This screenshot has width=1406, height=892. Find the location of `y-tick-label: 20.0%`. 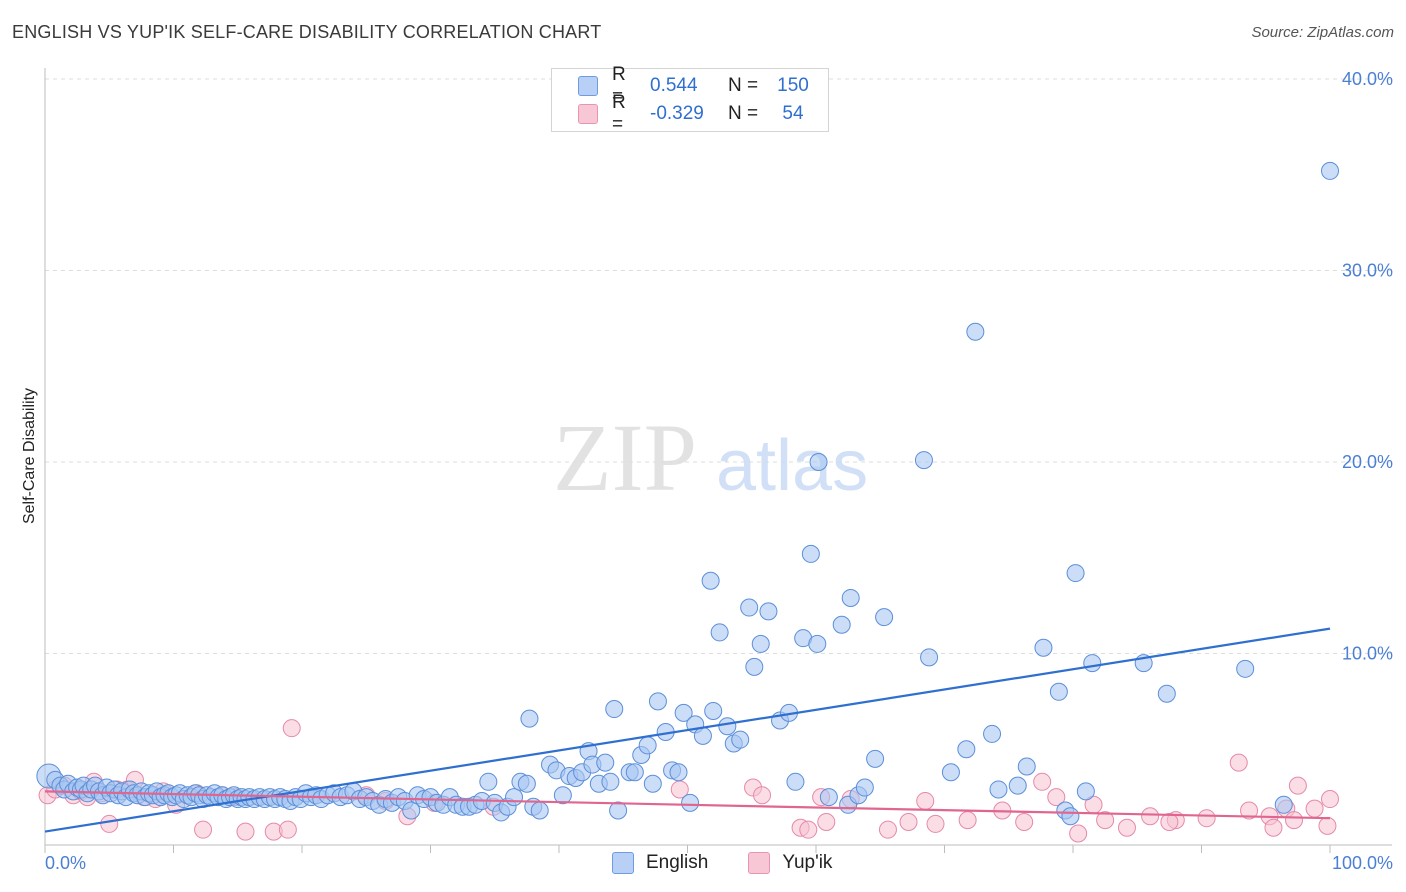

y-tick-label: 20.0% is located at coordinates (1367, 462).